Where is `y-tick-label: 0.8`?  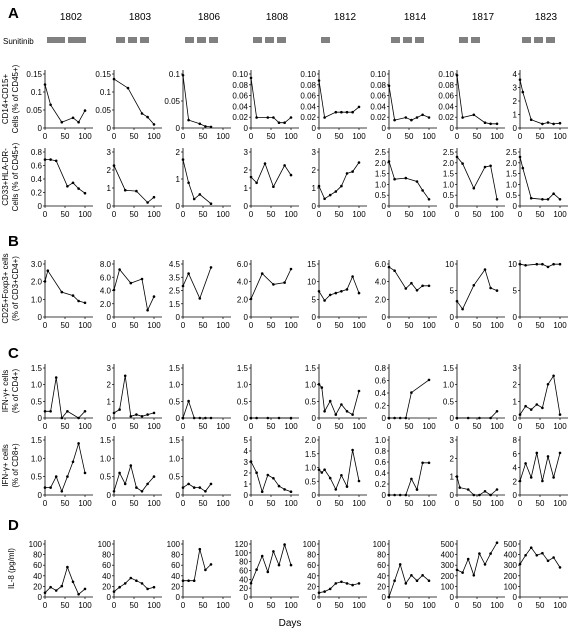 y-tick-label: 0.8 is located at coordinates (37, 152).